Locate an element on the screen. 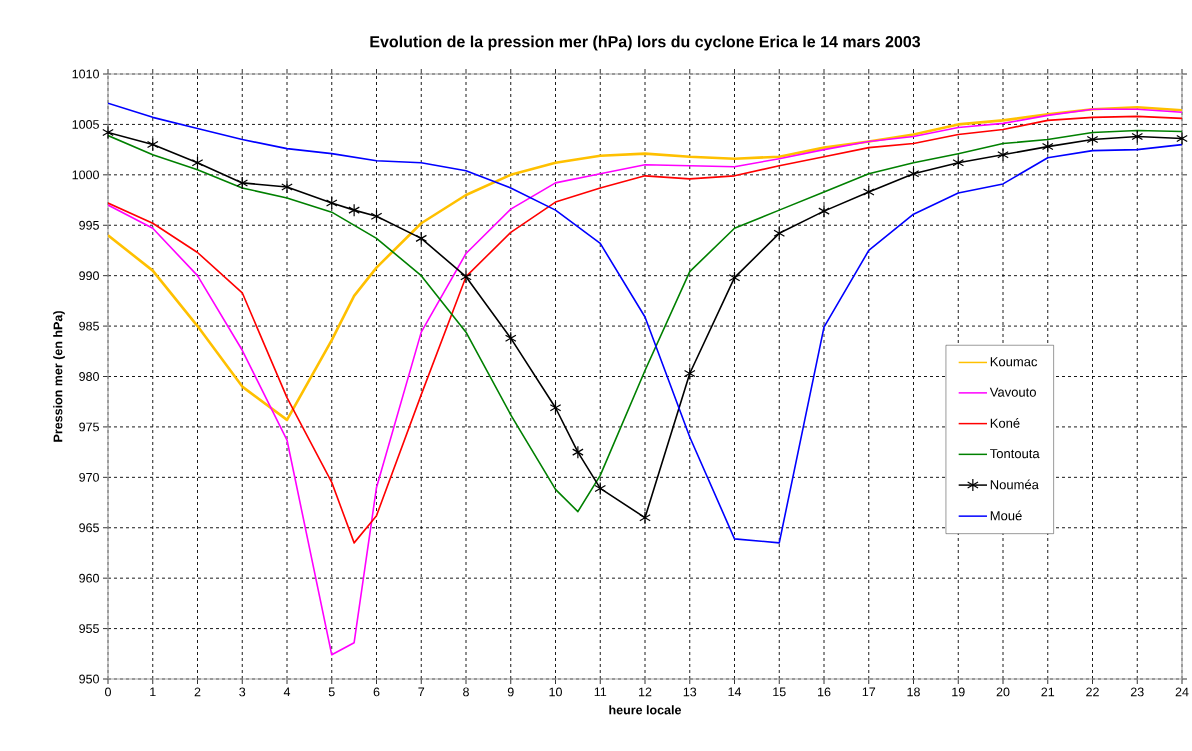 Image resolution: width=1192 pixels, height=751 pixels. y-tick-label: 970 is located at coordinates (89, 477).